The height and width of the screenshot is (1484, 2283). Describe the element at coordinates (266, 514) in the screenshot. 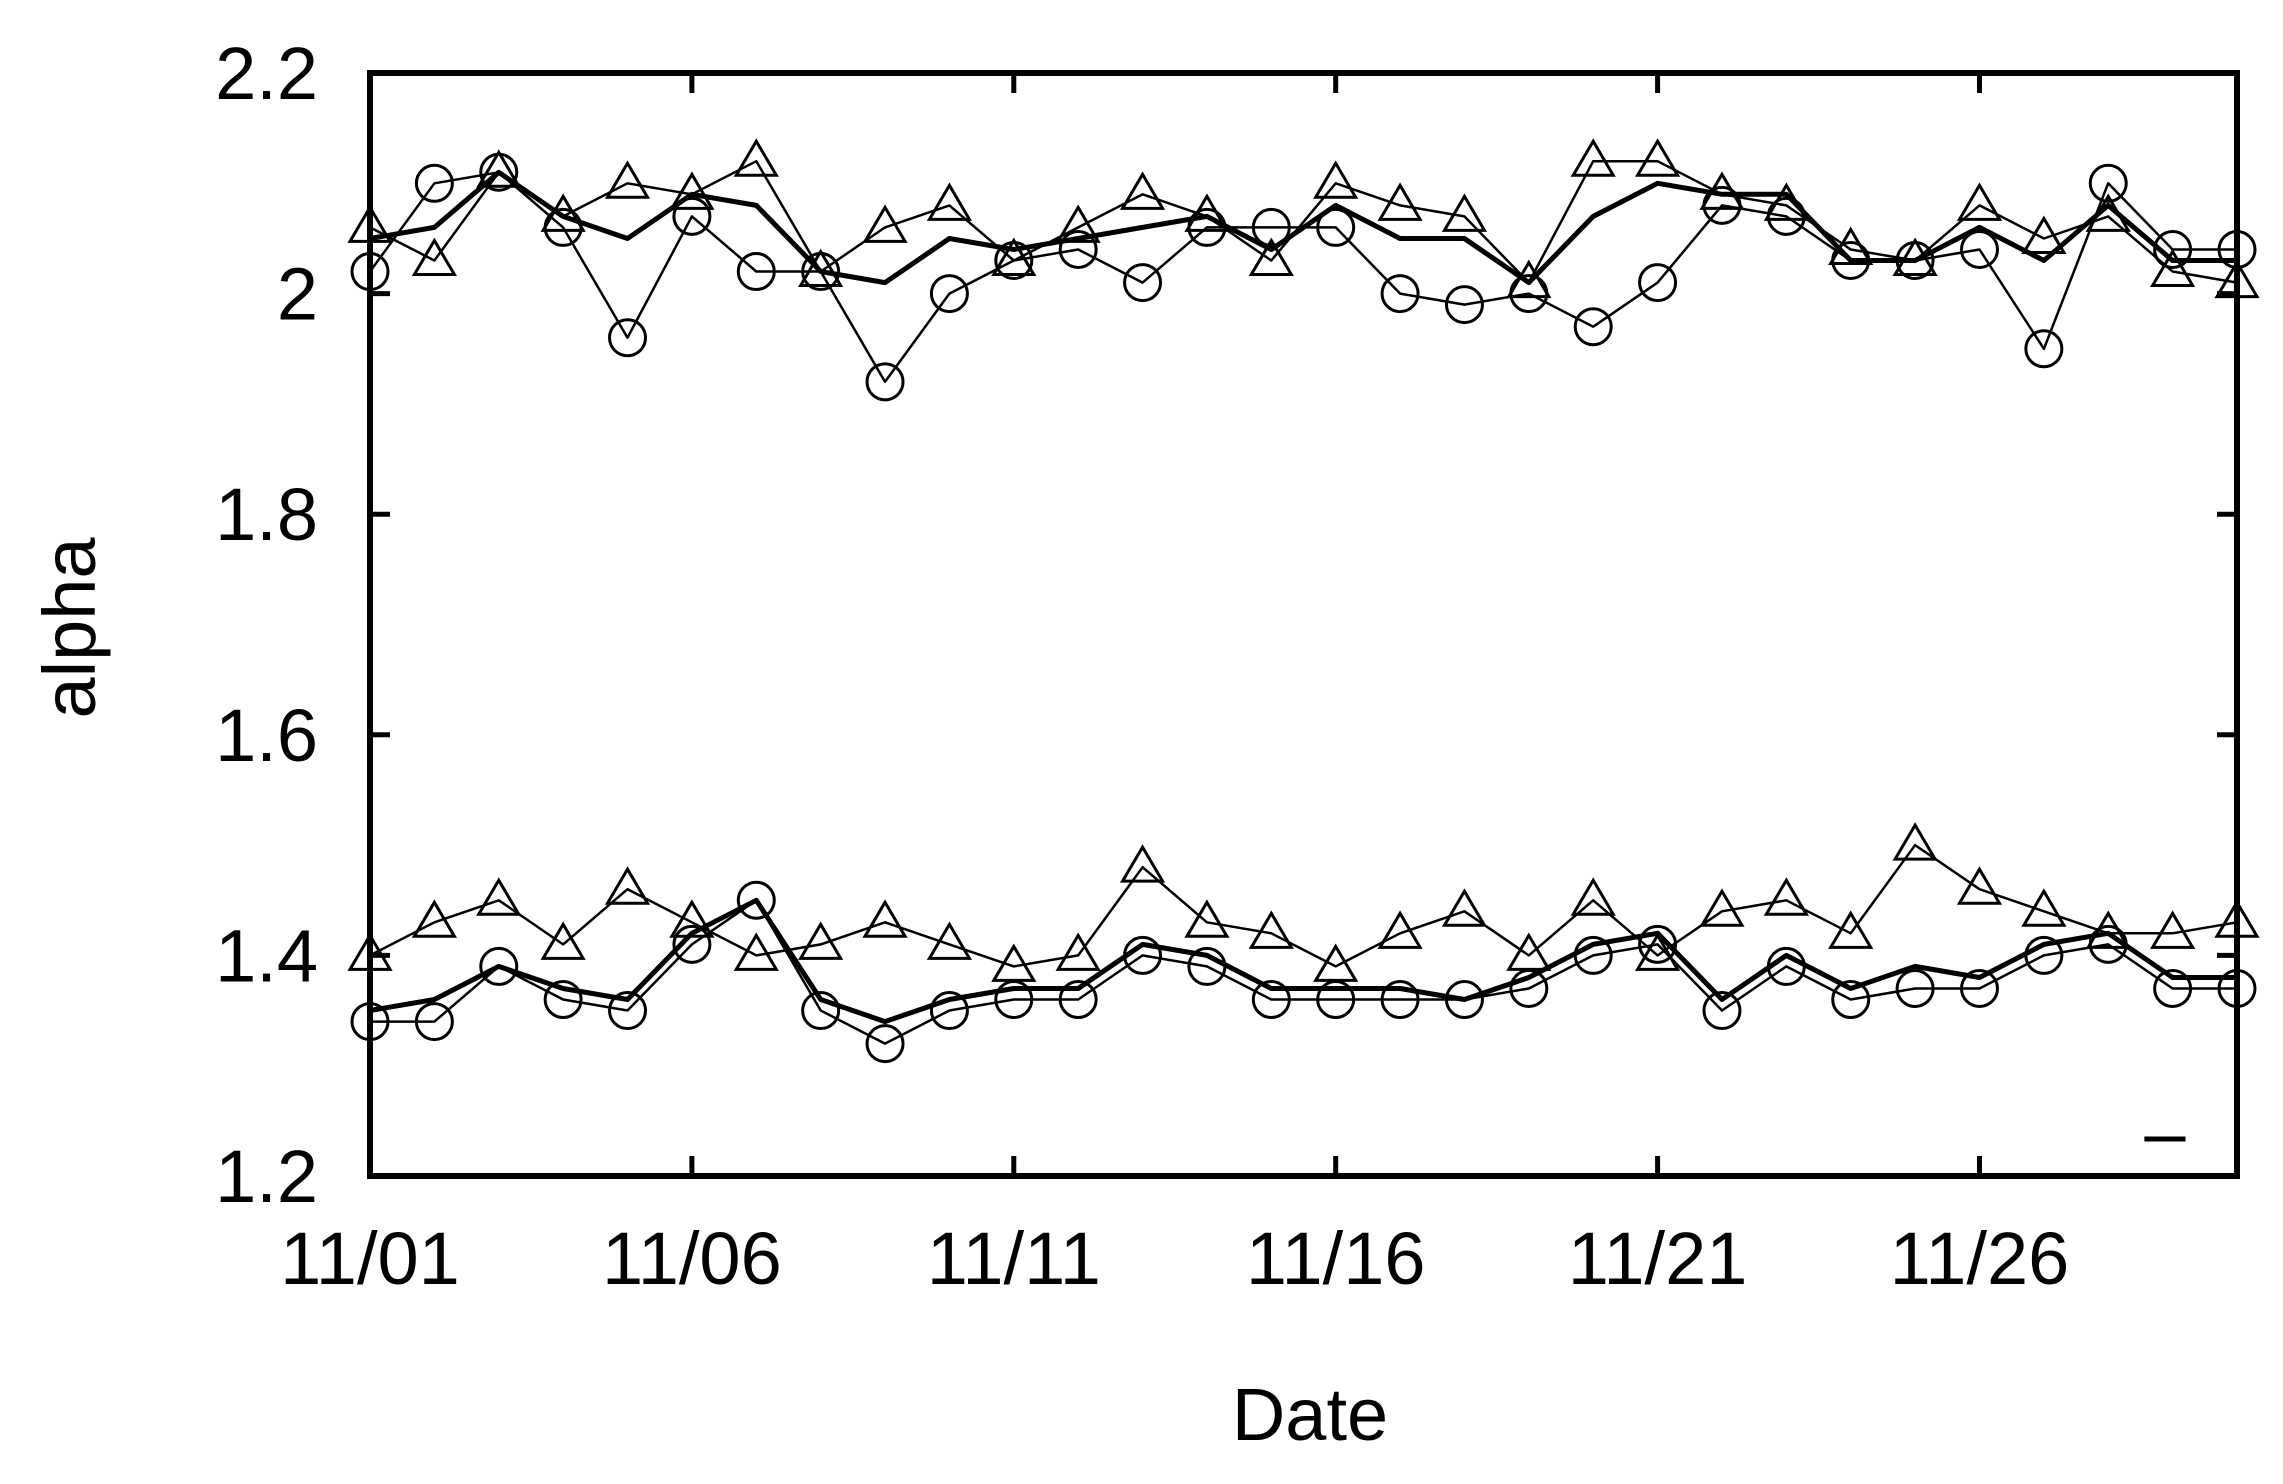

I see `y-tick-label: 1.8` at that location.